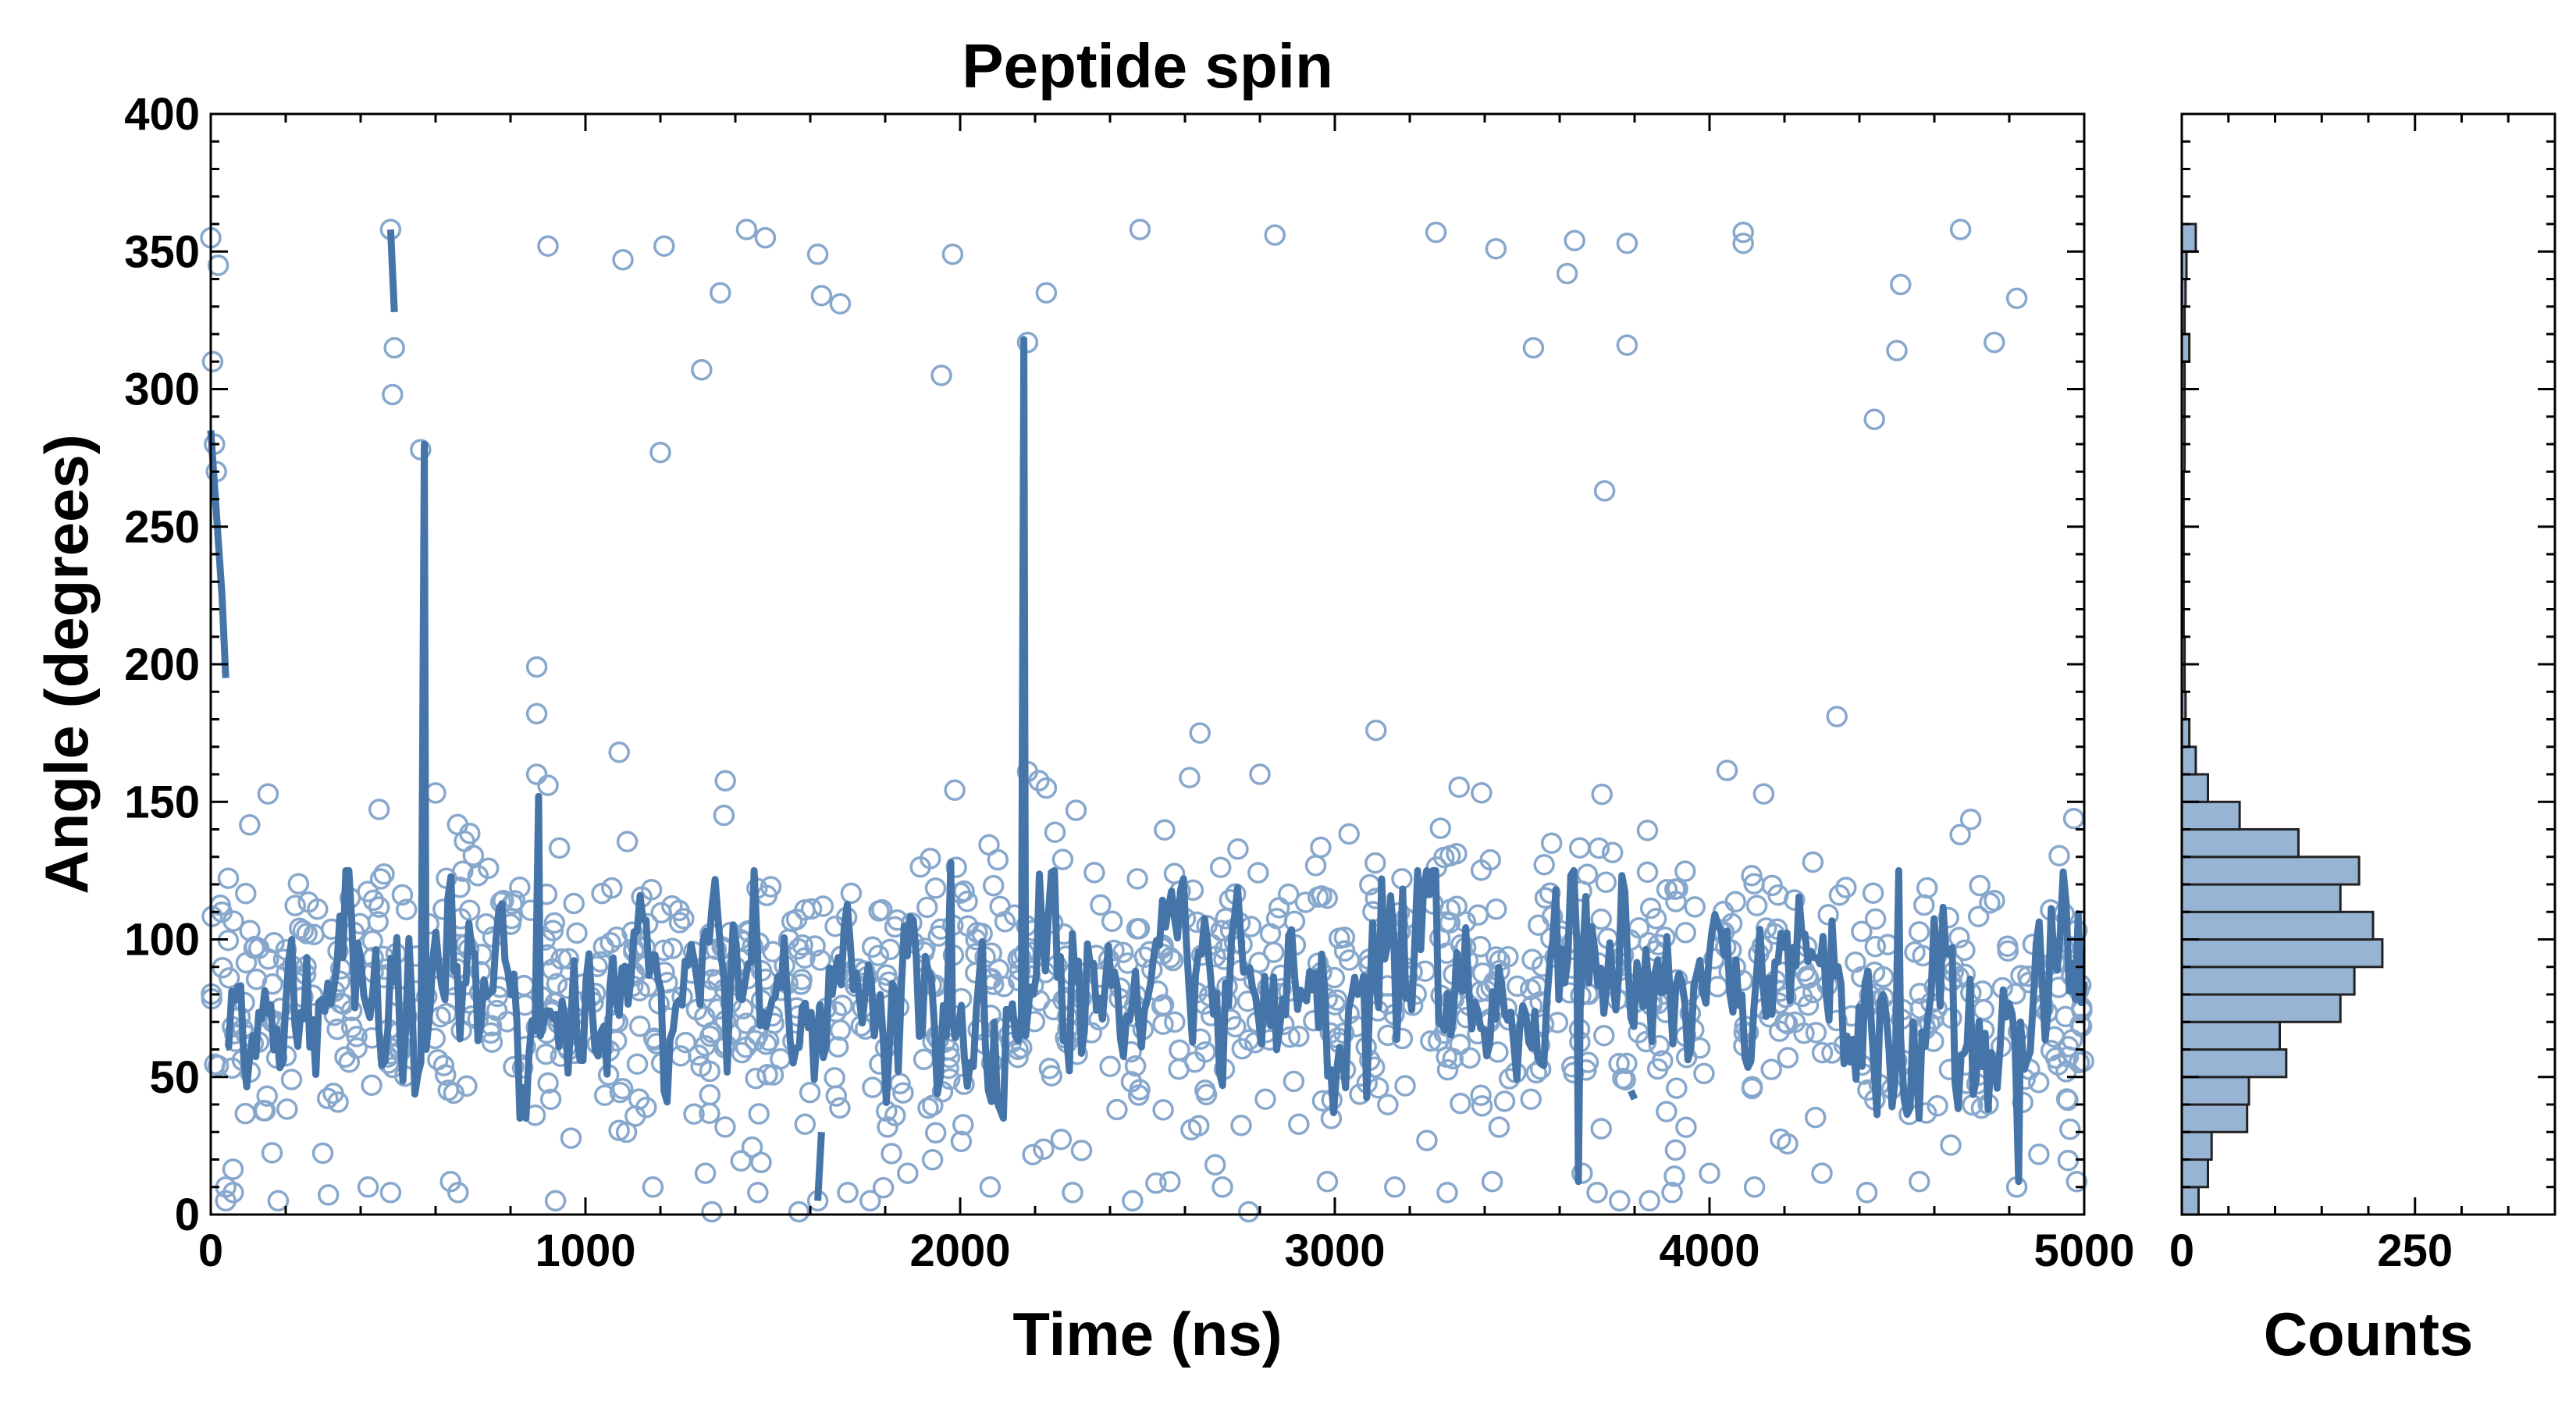 This screenshot has width=2576, height=1405. I want to click on histogram-axis-ticks, so click(2368, 664).